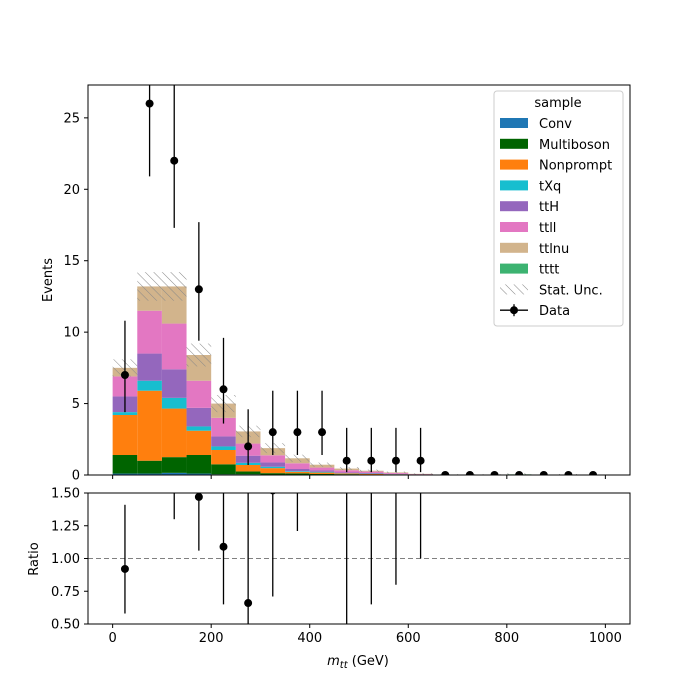  I want to click on main-y-tick-label-0: 0, so click(76, 476).